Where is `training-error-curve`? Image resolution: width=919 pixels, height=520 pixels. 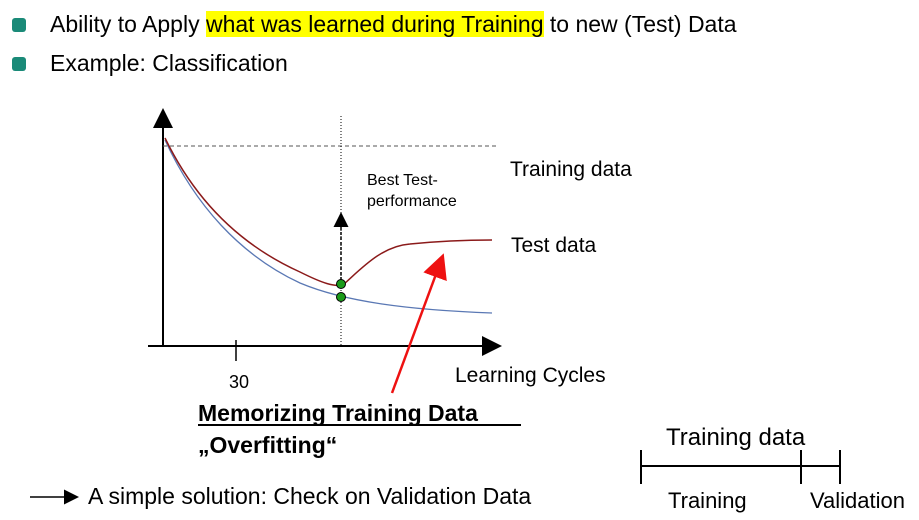 training-error-curve is located at coordinates (328, 226).